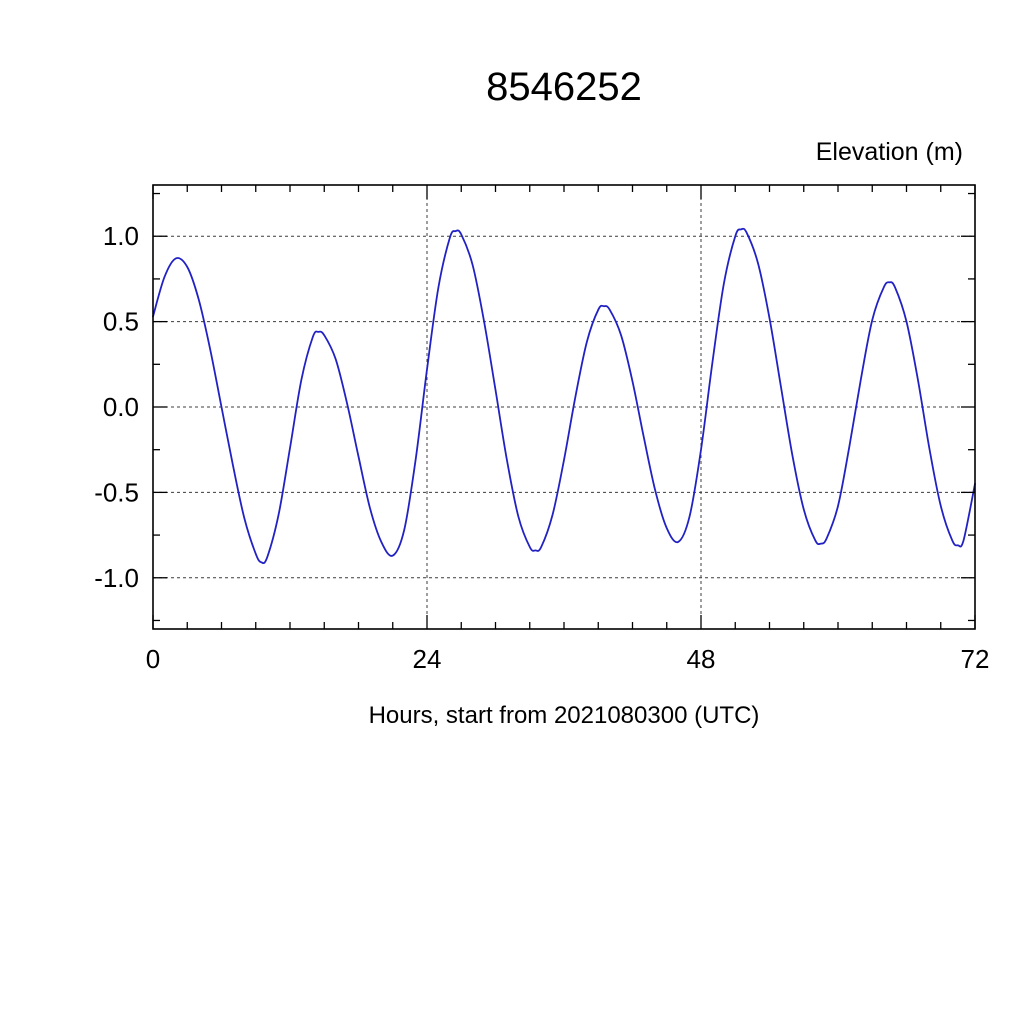 The image size is (1024, 1024). I want to click on x-tick-label: 48, so click(701, 659).